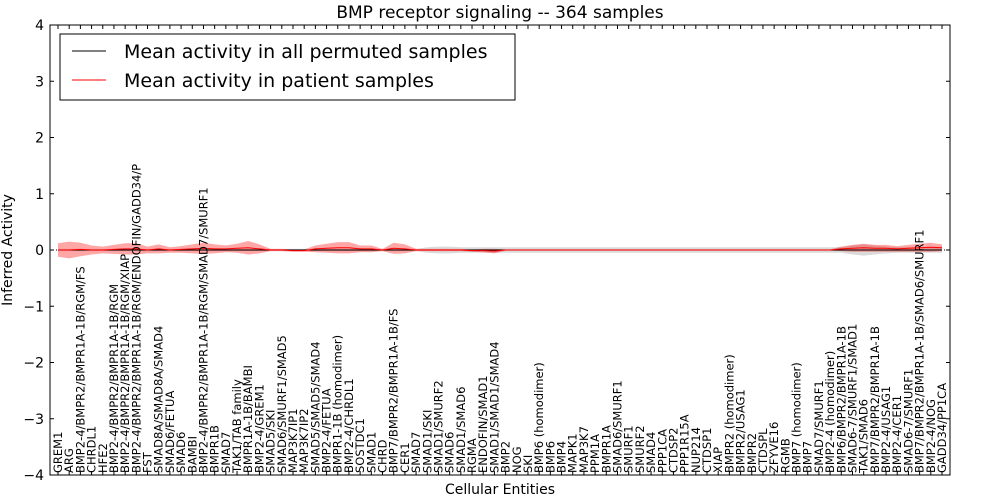 This screenshot has width=1000, height=500. What do you see at coordinates (499, 13) in the screenshot?
I see `chart-title: BMP receptor signaling -- 364 samples` at bounding box center [499, 13].